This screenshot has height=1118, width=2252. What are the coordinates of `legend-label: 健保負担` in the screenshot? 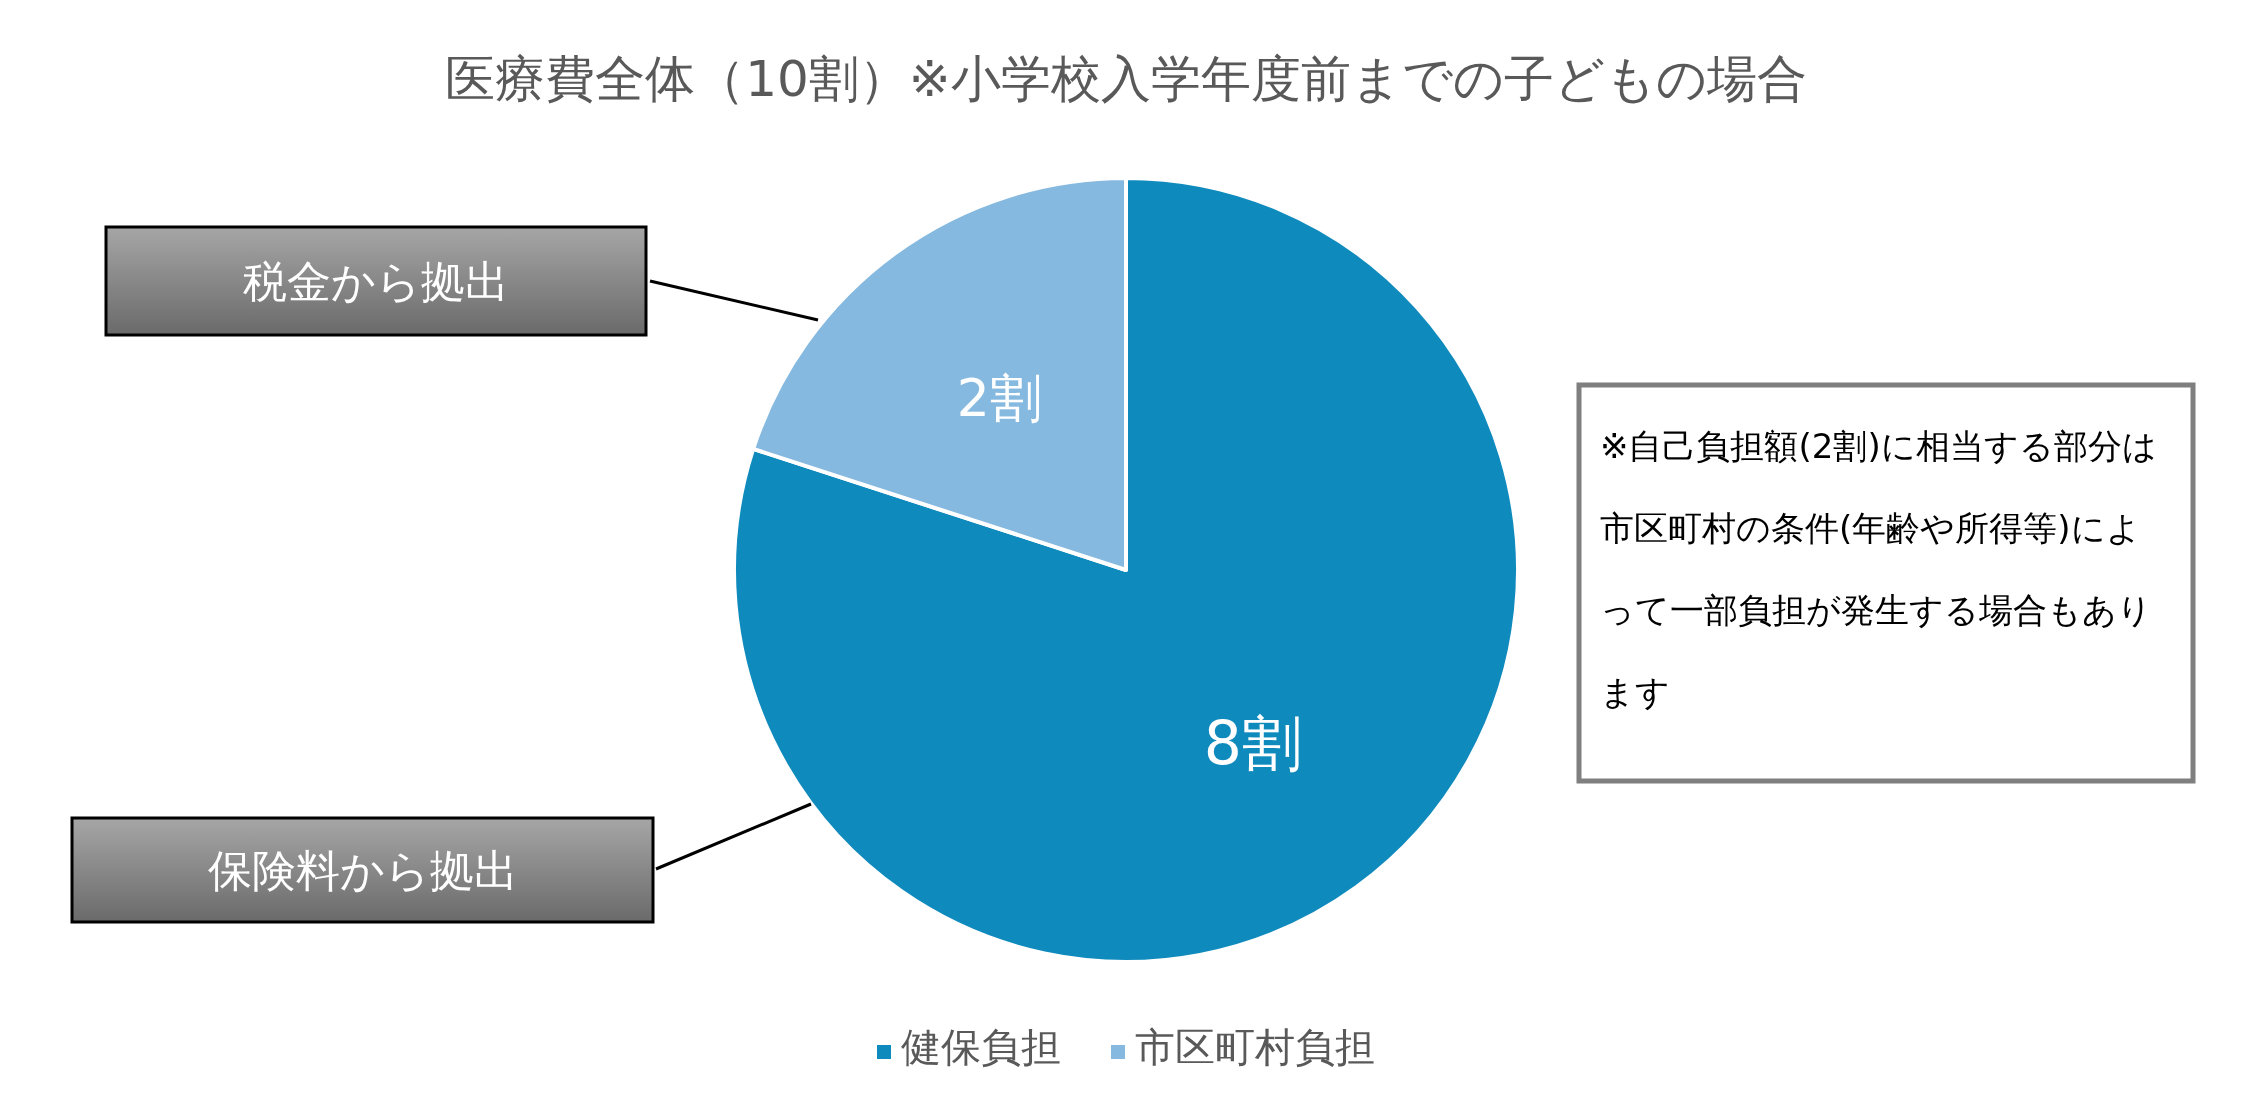 It's located at (981, 1047).